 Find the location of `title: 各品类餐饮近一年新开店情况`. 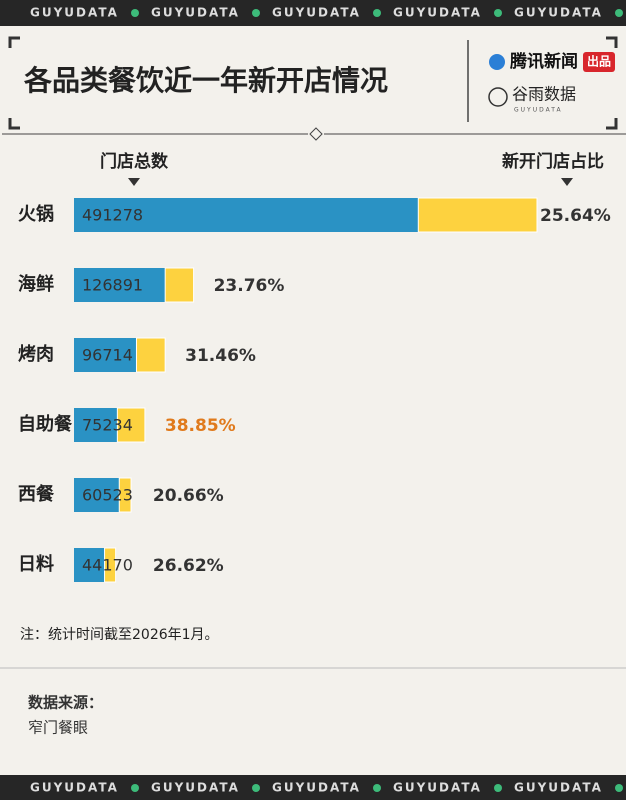

title: 各品类餐饮近一年新开店情况 is located at coordinates (205, 80).